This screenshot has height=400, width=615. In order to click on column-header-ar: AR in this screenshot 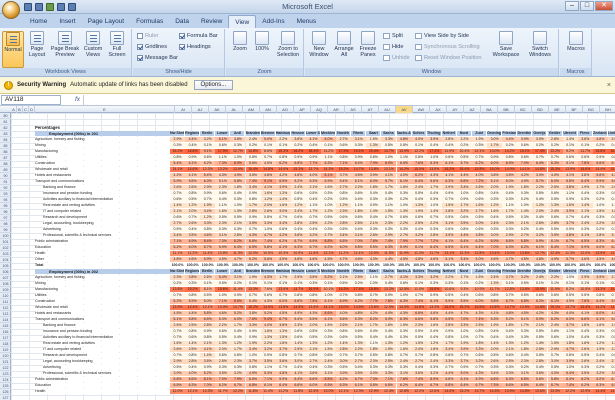, I will do `click(336, 109)`.